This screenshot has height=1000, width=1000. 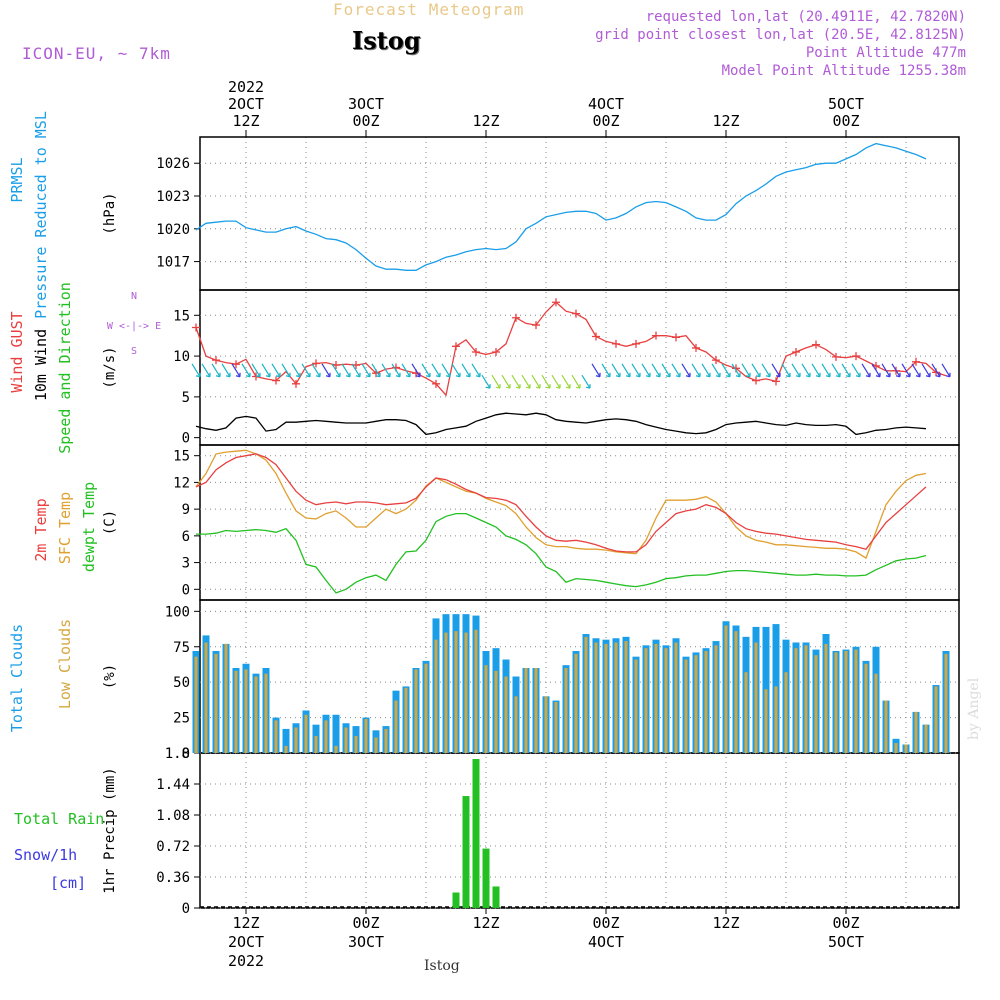 What do you see at coordinates (41, 215) in the screenshot?
I see `pressure-label-msl: Pressure Reduced to MSL` at bounding box center [41, 215].